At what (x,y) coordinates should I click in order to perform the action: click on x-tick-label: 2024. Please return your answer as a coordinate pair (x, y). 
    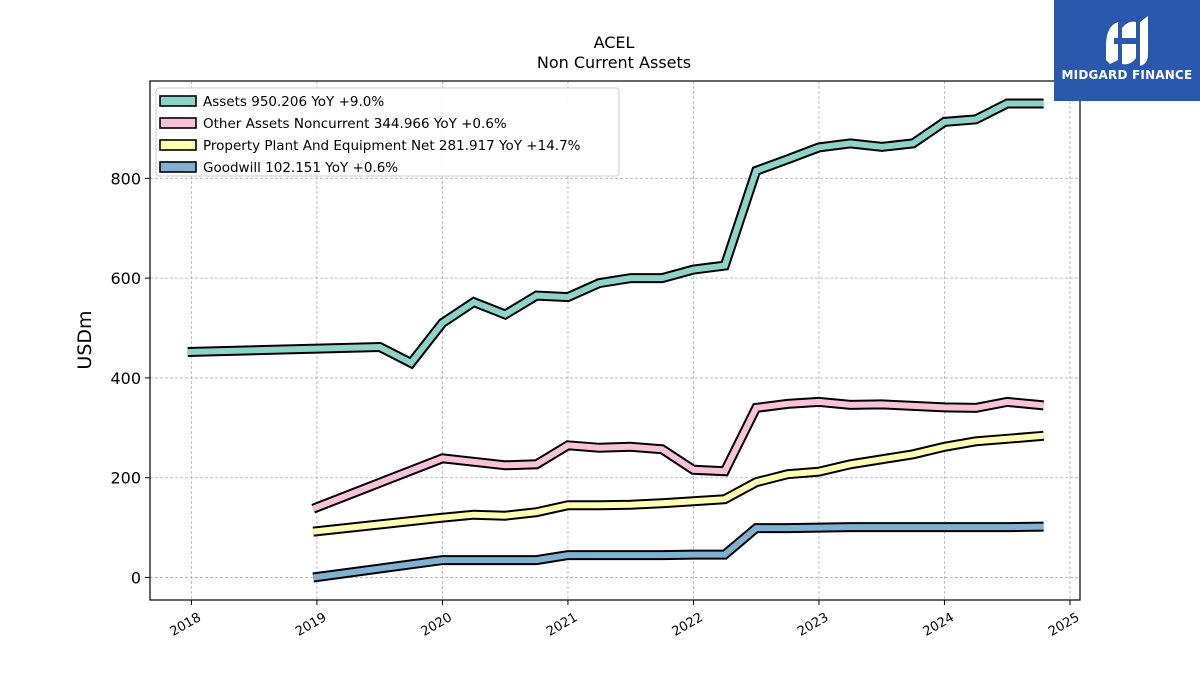
    Looking at the image, I should click on (939, 625).